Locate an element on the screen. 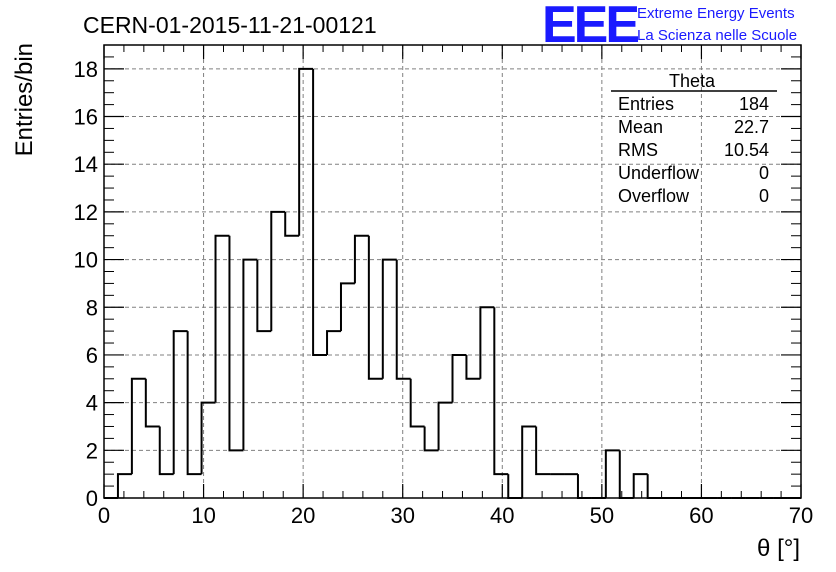 The height and width of the screenshot is (572, 836). stats-row-label: Mean is located at coordinates (640, 127).